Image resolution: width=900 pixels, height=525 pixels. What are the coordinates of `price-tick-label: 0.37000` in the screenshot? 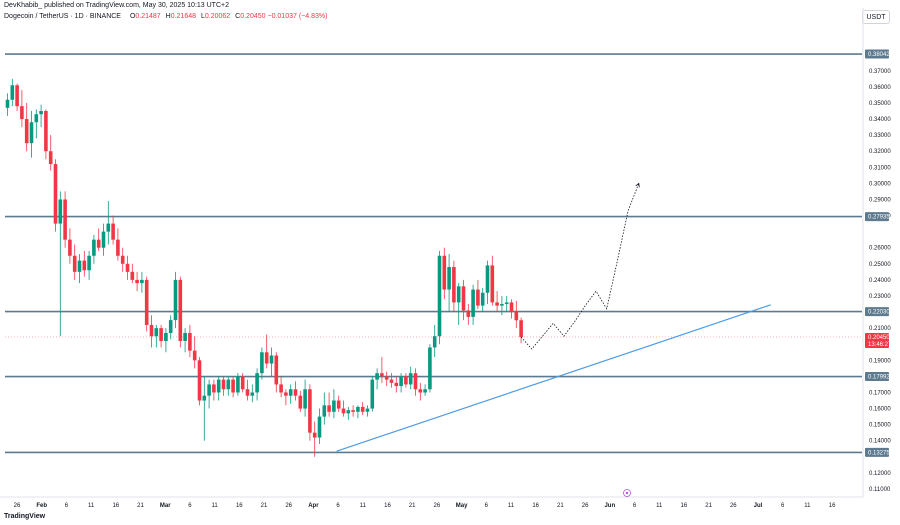 It's located at (880, 72).